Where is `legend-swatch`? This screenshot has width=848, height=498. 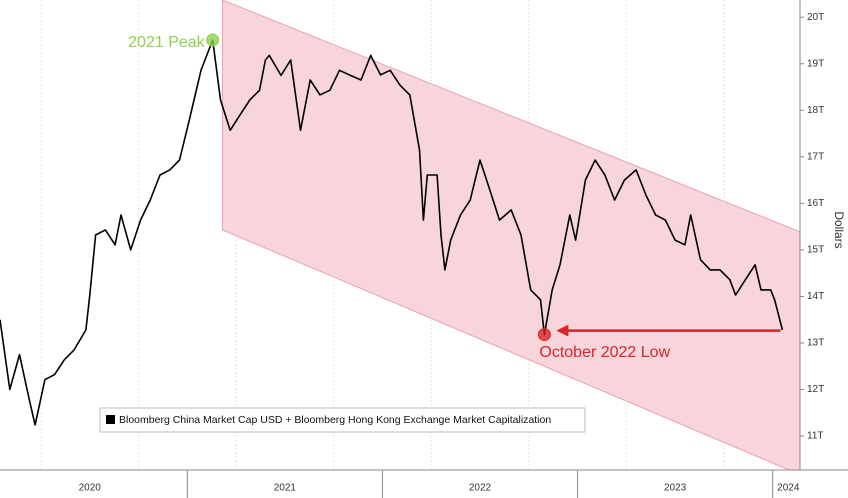
legend-swatch is located at coordinates (110, 419).